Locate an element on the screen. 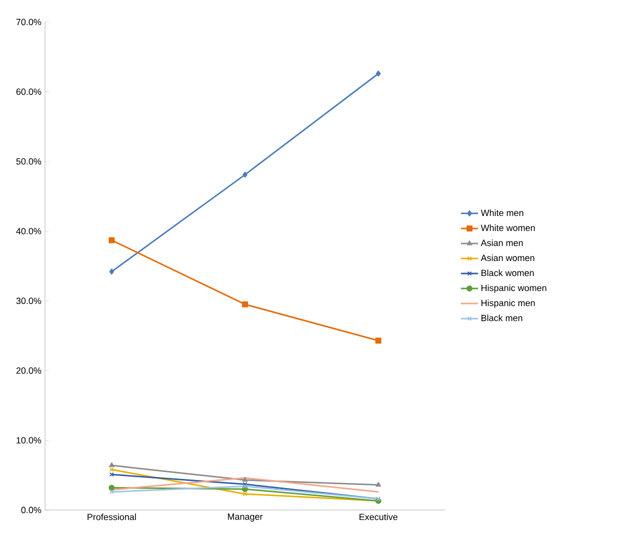  legend-label: Hispanic women is located at coordinates (514, 288).